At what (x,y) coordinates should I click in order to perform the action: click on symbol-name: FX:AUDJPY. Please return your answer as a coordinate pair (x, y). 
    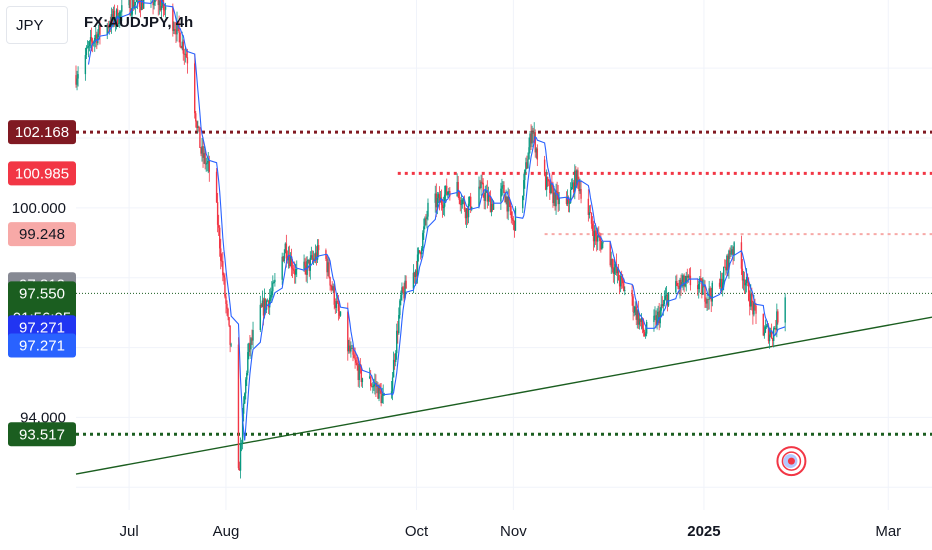
    Looking at the image, I should click on (126, 22).